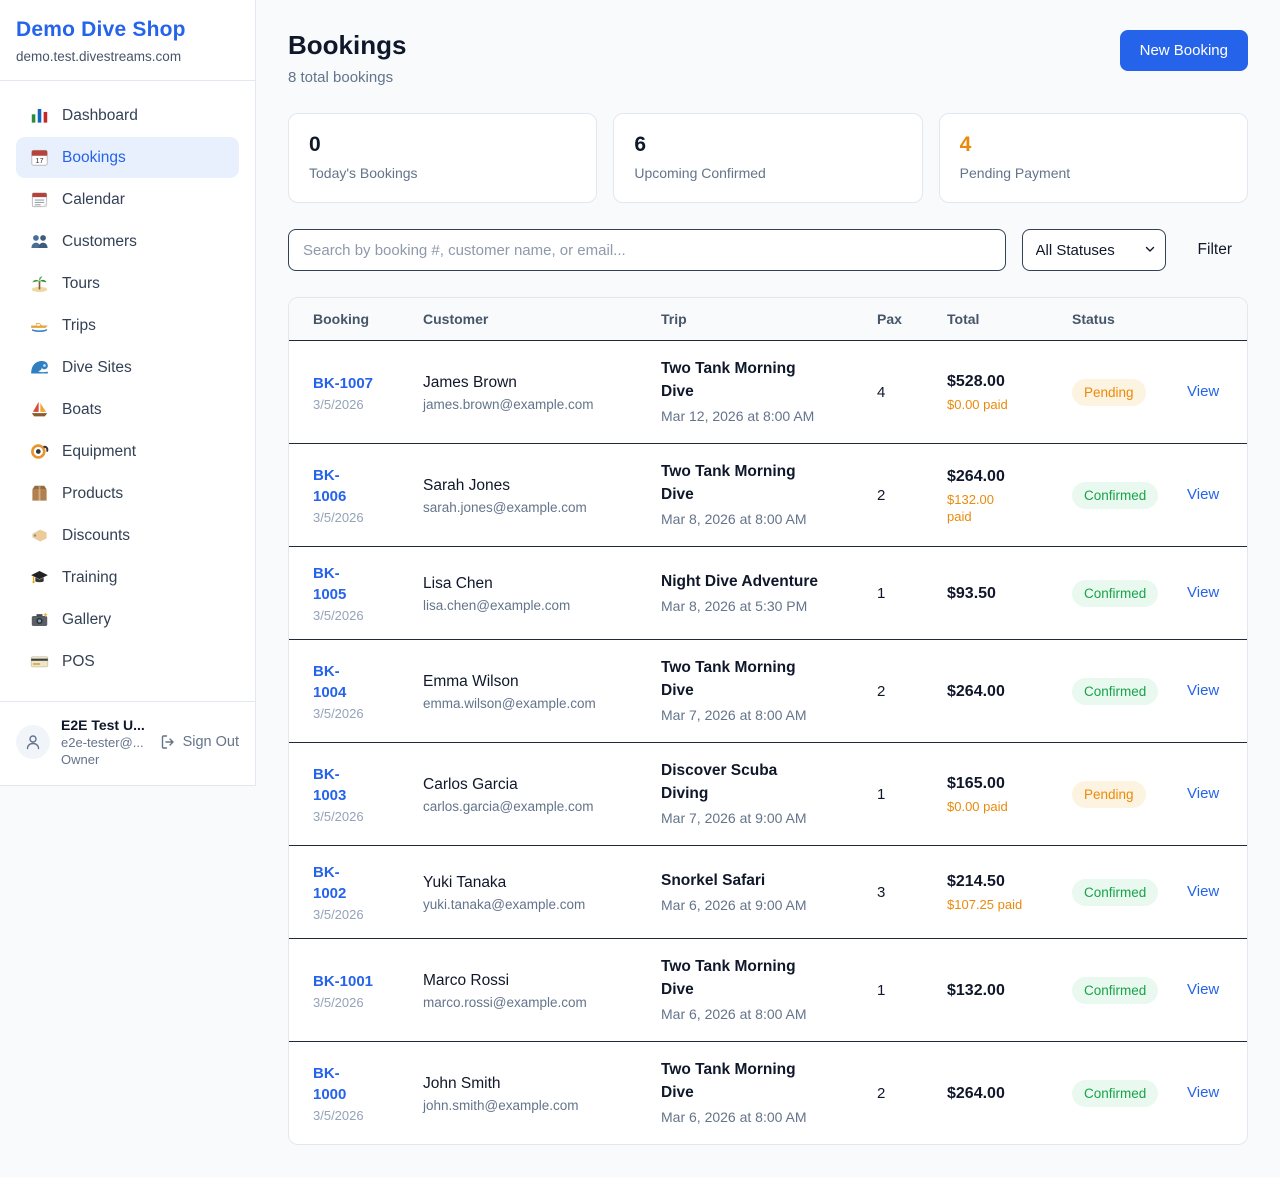 The height and width of the screenshot is (1177, 1280). Describe the element at coordinates (127, 40) in the screenshot. I see `shop-header: Demo Dive Shop demo.test.divestreams.com` at that location.